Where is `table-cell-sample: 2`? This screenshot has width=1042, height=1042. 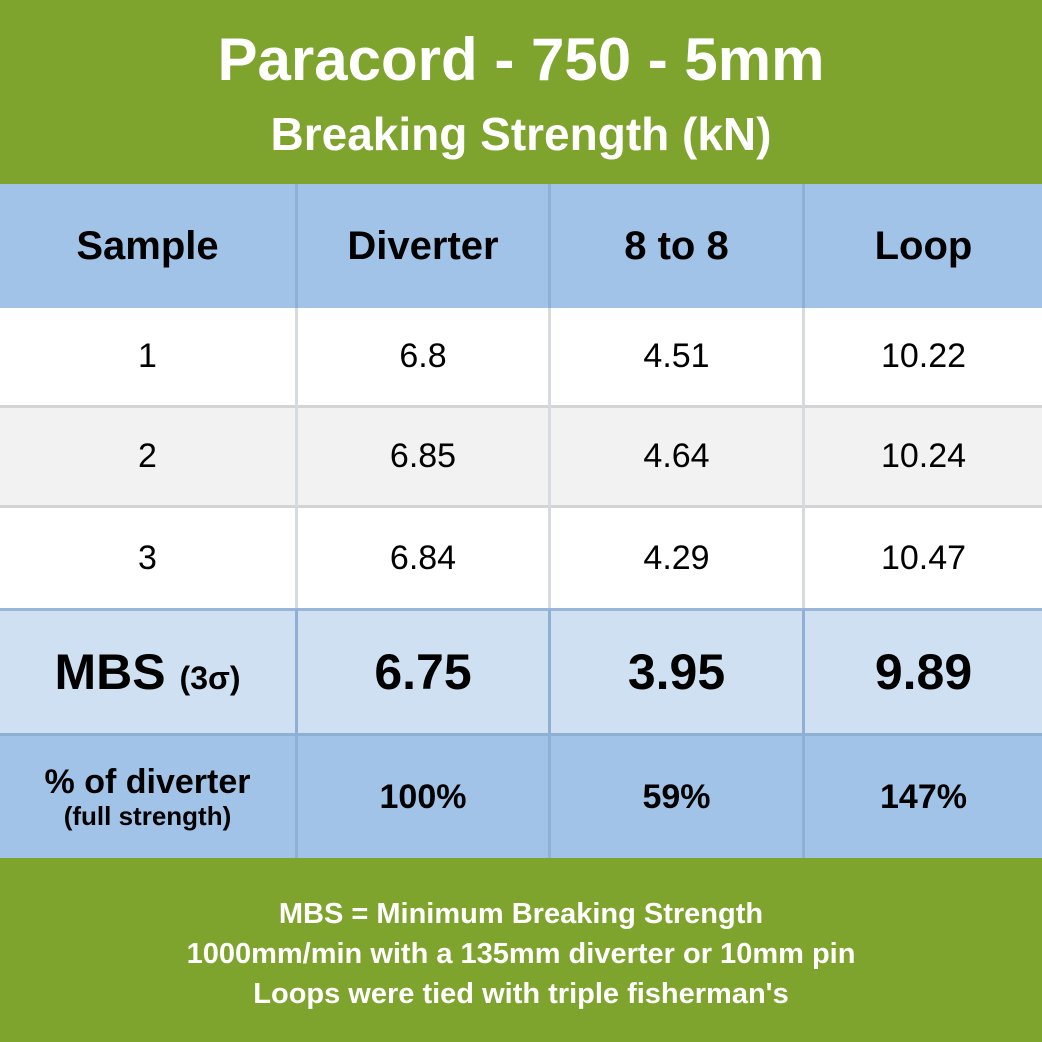 table-cell-sample: 2 is located at coordinates (149, 458).